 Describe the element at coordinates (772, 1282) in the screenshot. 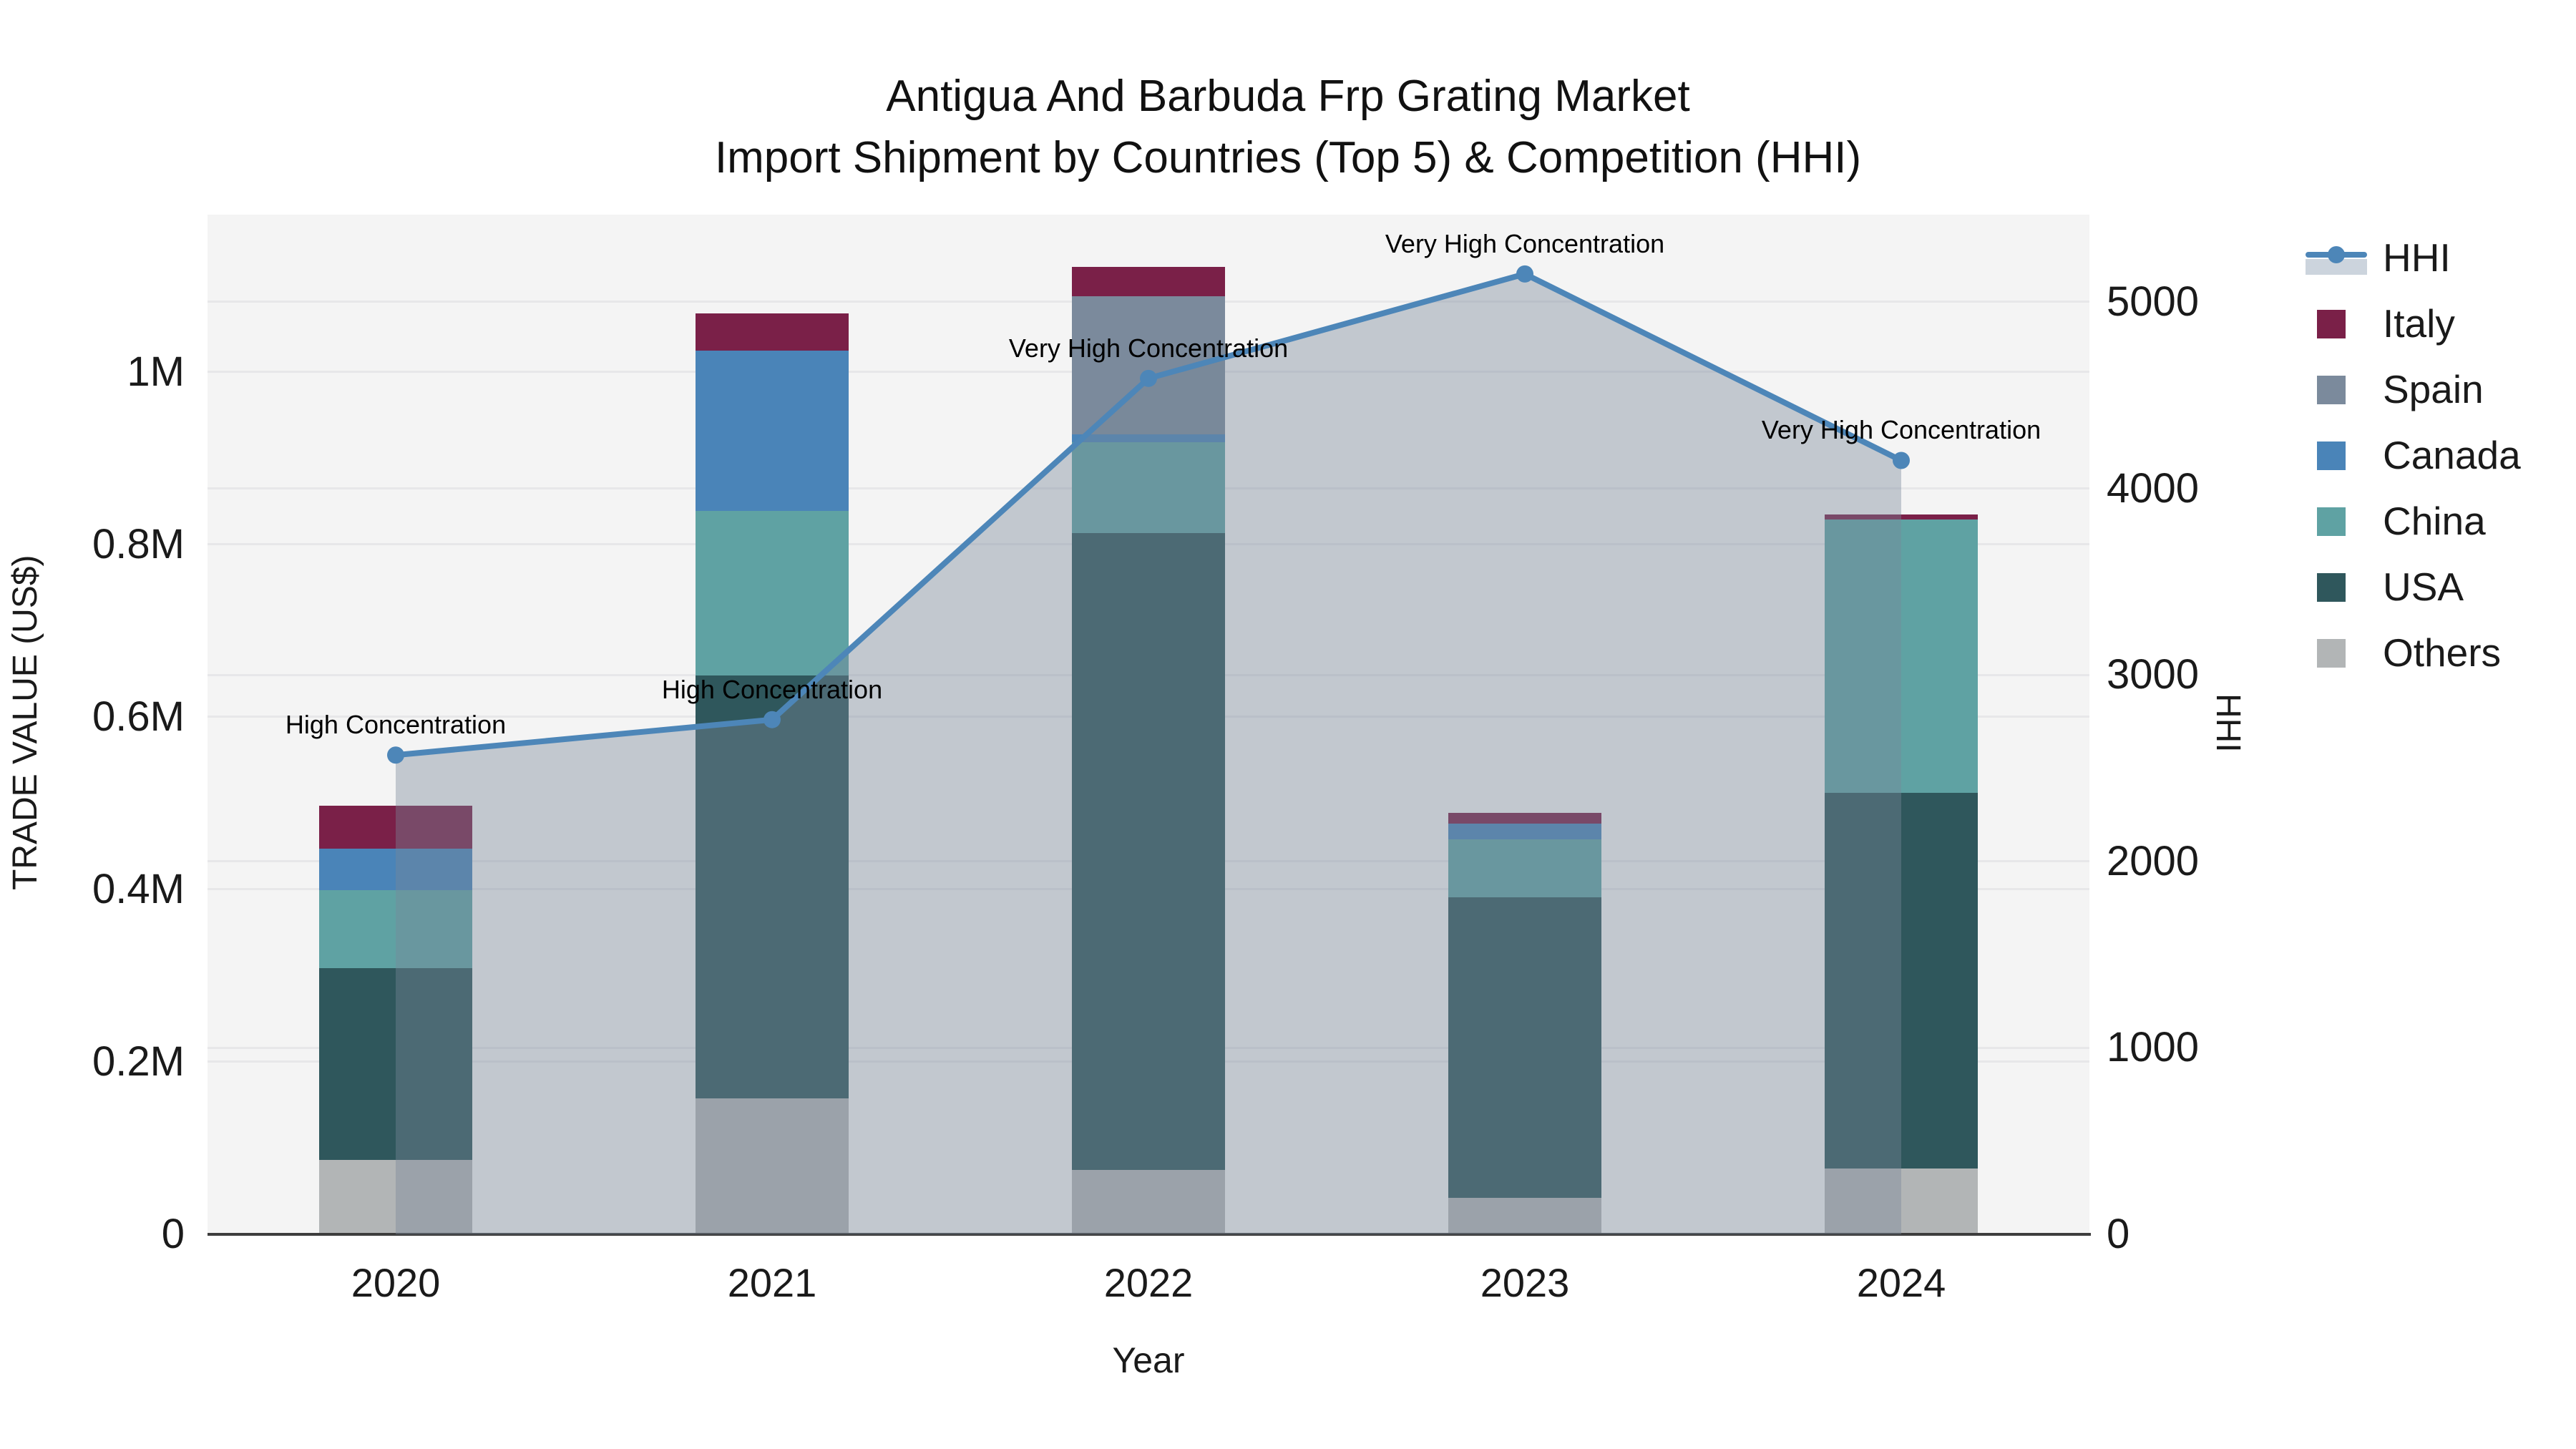

I see `x-tick-2021: 2021` at that location.